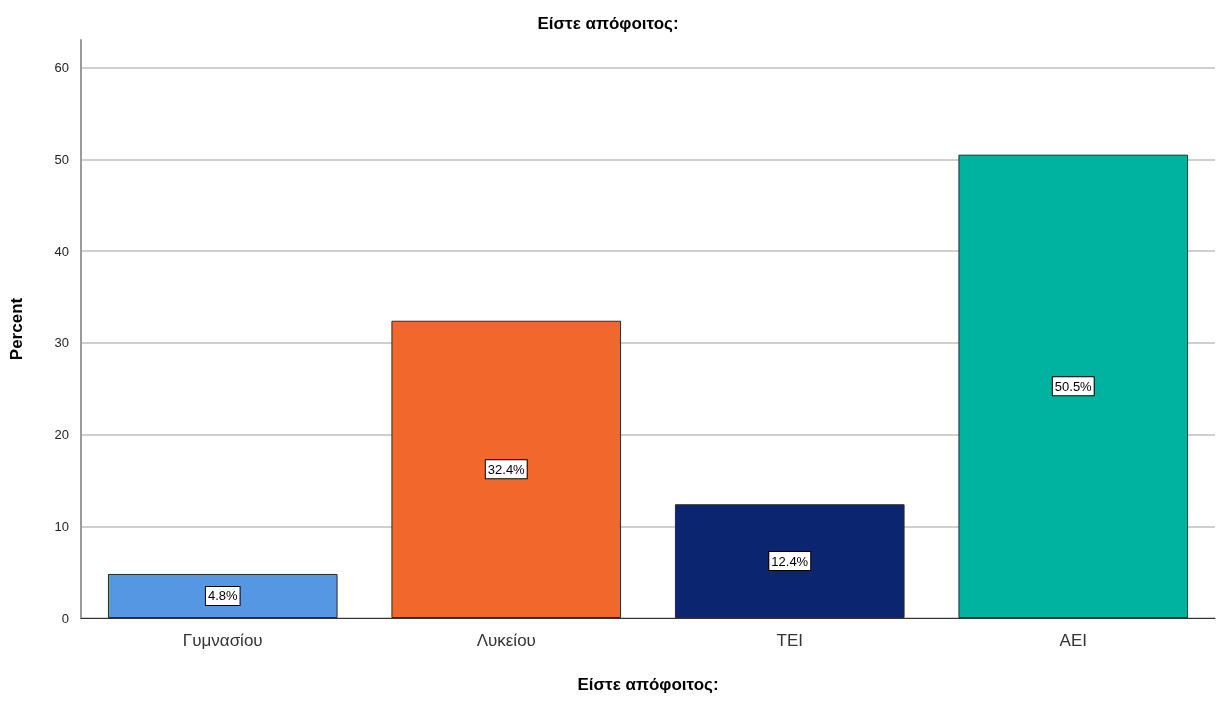  Describe the element at coordinates (506, 640) in the screenshot. I see `x-tick-label: Λυκείου` at that location.